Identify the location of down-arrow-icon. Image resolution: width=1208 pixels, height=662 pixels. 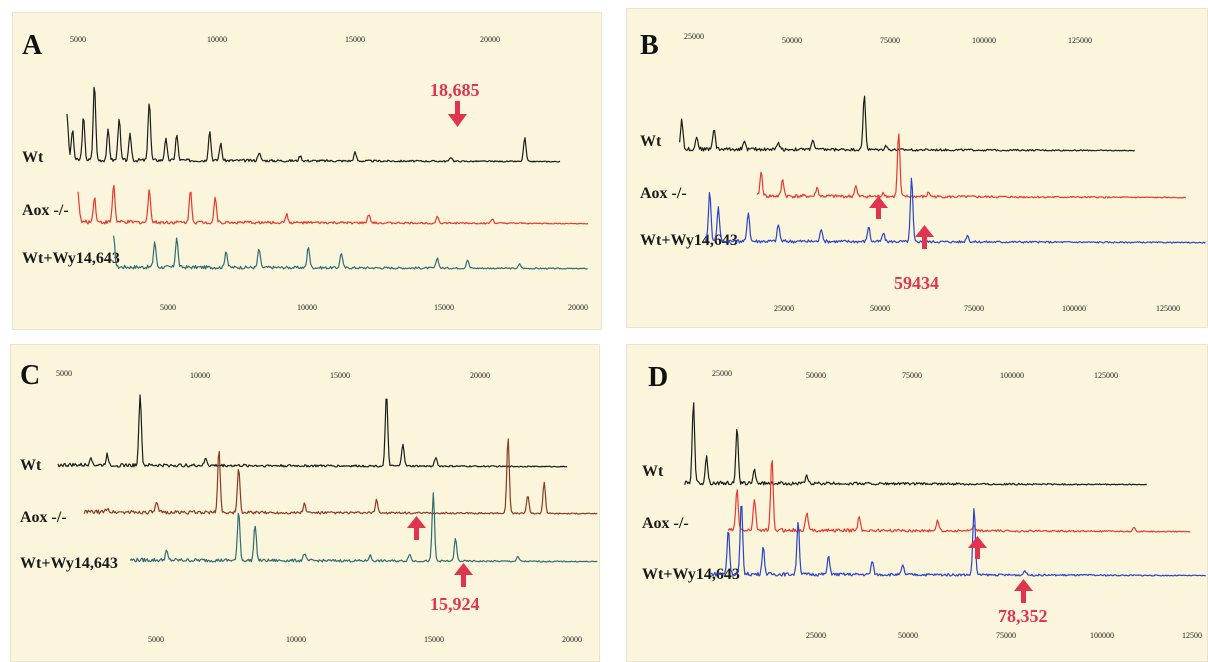
(457, 114).